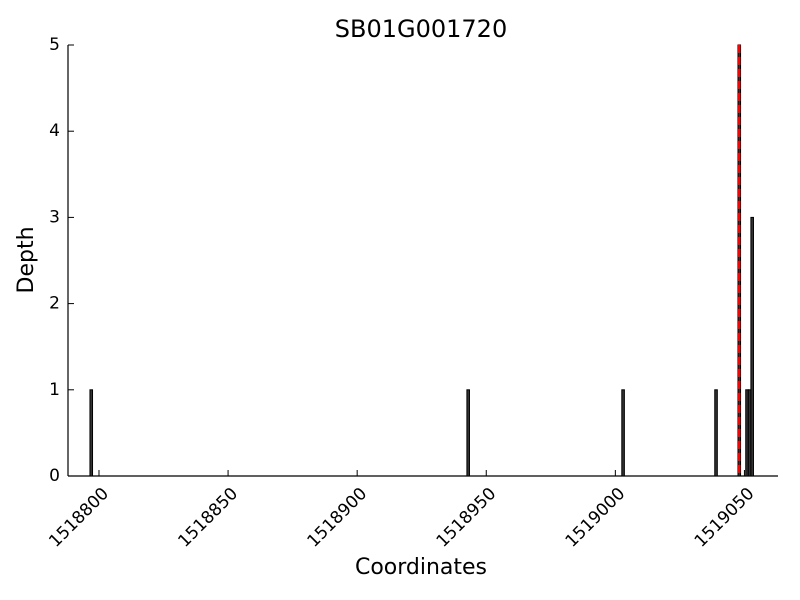 The height and width of the screenshot is (600, 800). What do you see at coordinates (596, 518) in the screenshot?
I see `x-tick-label: 1519000` at bounding box center [596, 518].